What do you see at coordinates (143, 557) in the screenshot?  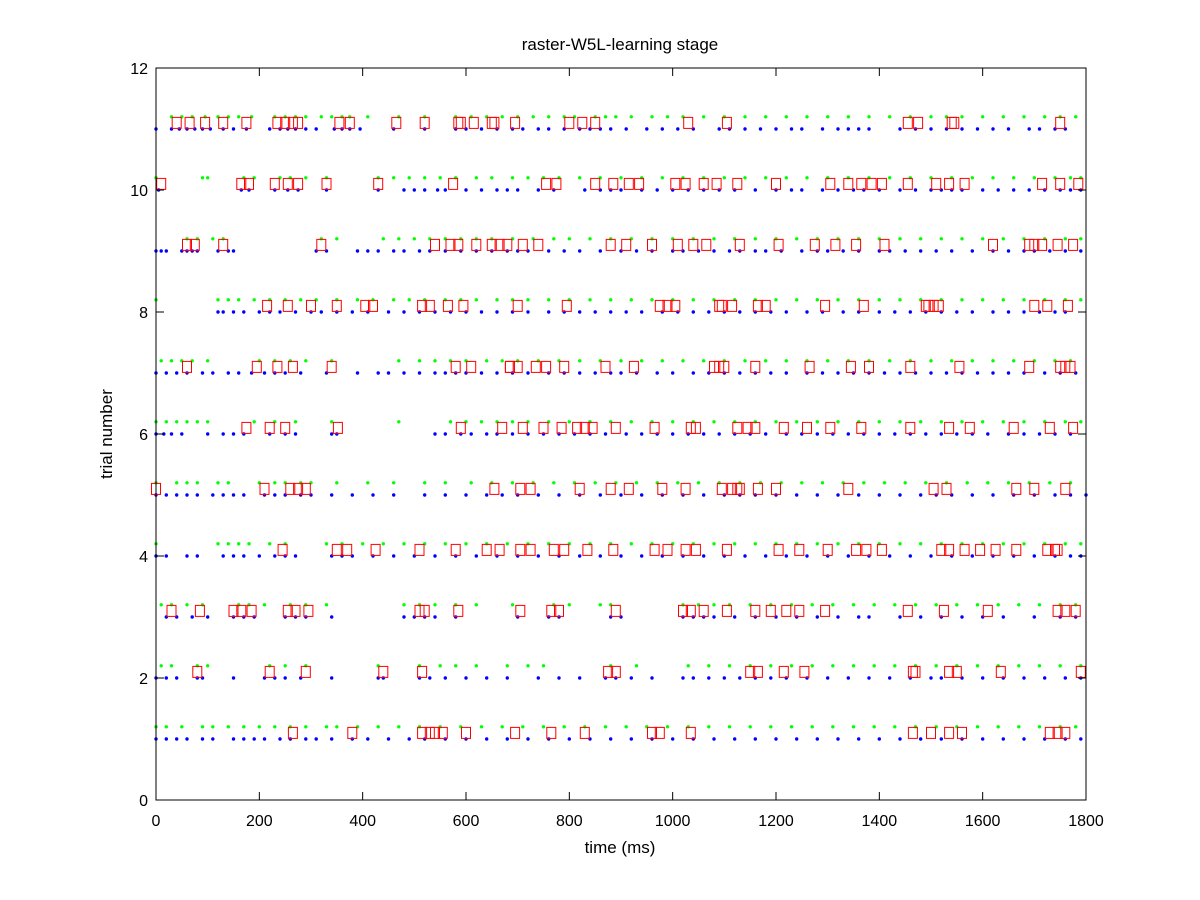 I see `y-tick-label: 4` at bounding box center [143, 557].